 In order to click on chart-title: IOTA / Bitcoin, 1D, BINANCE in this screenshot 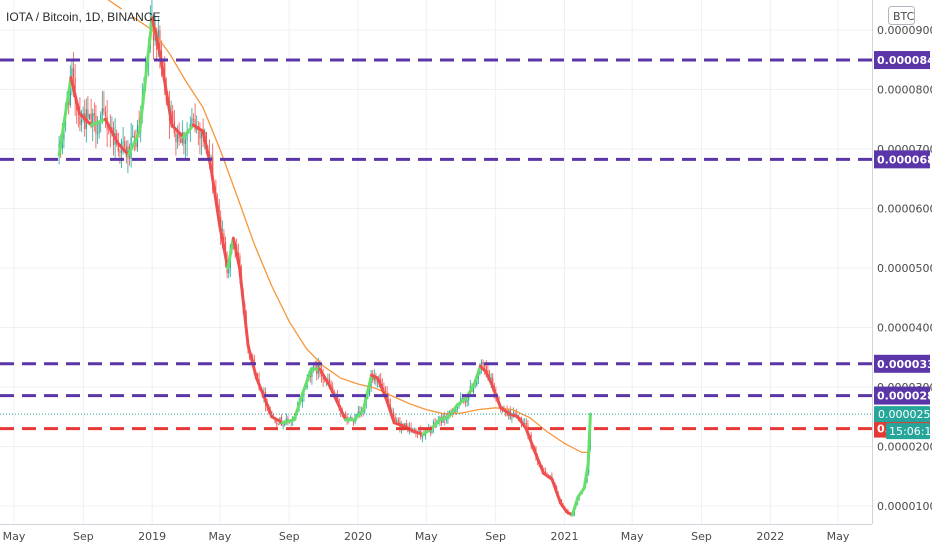, I will do `click(83, 17)`.